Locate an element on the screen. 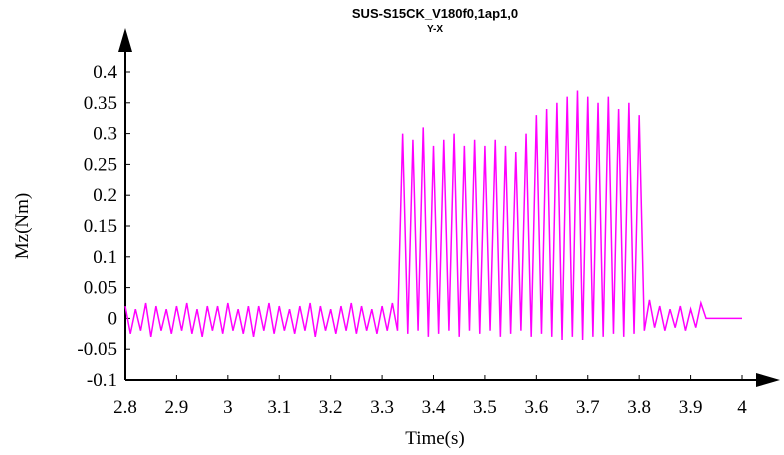 Image resolution: width=784 pixels, height=455 pixels. y-axis-label: Mz(Nm) is located at coordinates (22, 226).